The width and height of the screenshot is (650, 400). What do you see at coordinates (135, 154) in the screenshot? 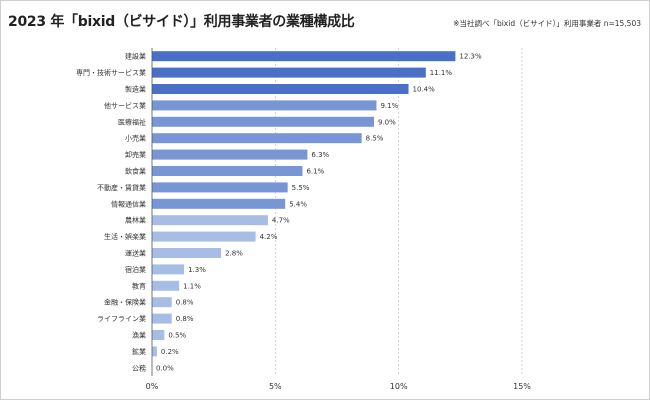
I see `category-label: 卸売業` at bounding box center [135, 154].